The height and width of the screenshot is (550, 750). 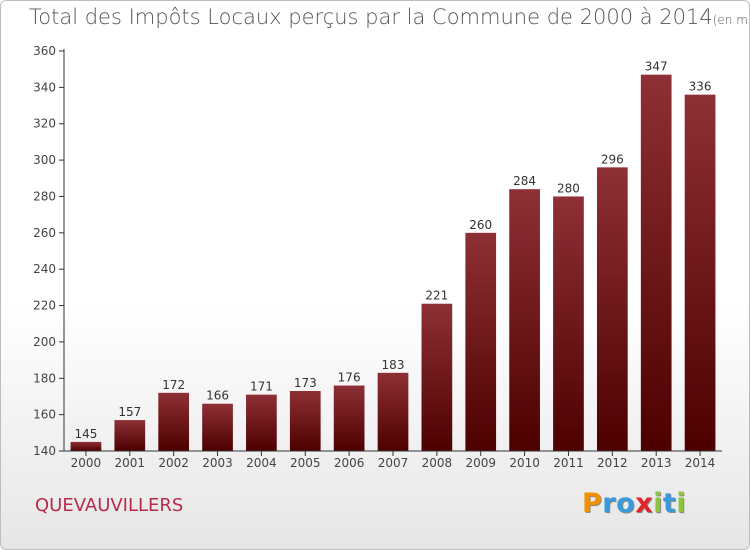 I want to click on bar-value-label: 296, so click(x=612, y=159).